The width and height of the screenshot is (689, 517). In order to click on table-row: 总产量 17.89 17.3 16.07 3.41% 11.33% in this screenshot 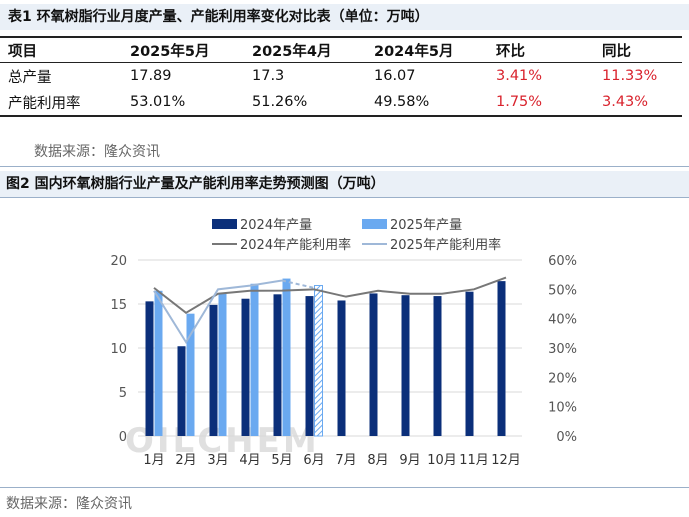, I will do `click(341, 76)`.